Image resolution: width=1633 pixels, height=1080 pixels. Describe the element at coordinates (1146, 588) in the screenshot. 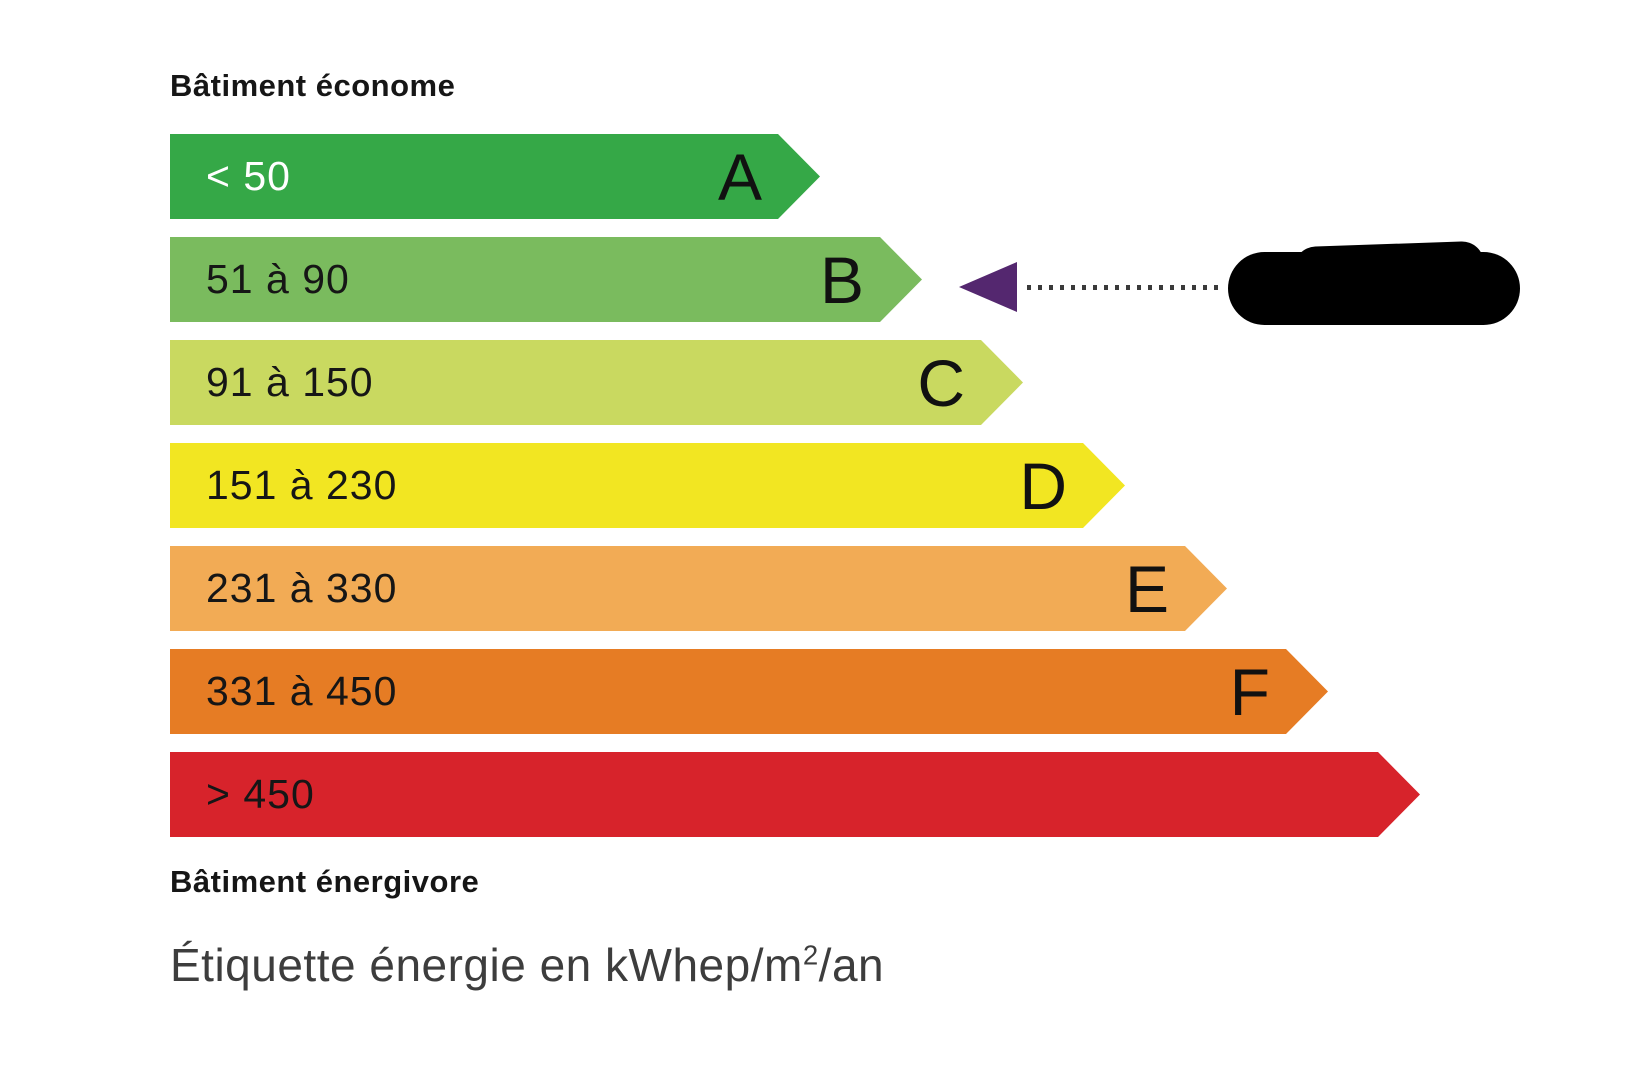

I see `bar-letter: E` at that location.